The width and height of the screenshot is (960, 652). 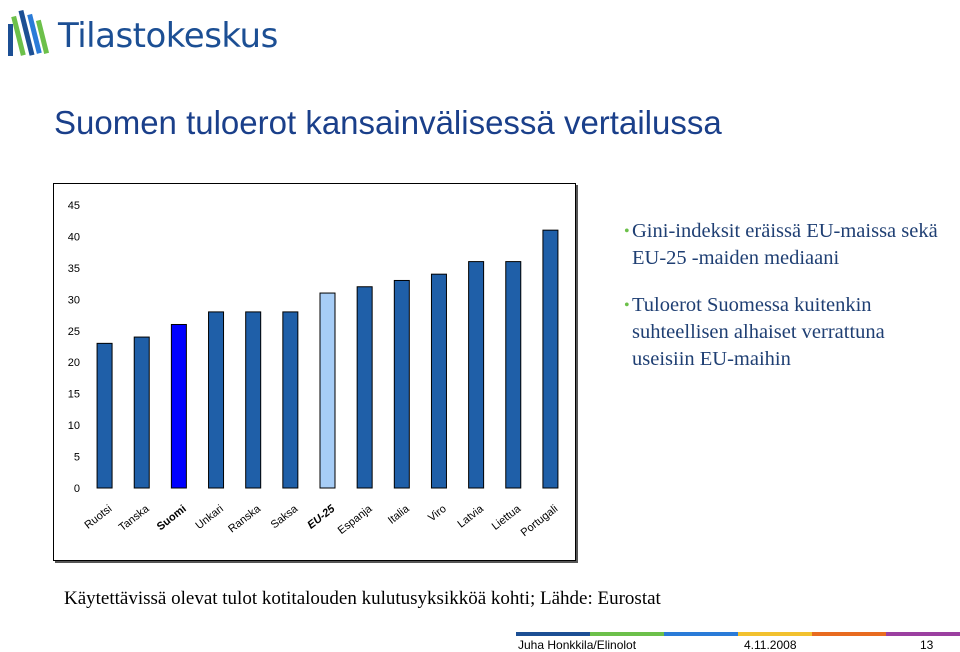 I want to click on footer-color-bar, so click(x=738, y=634).